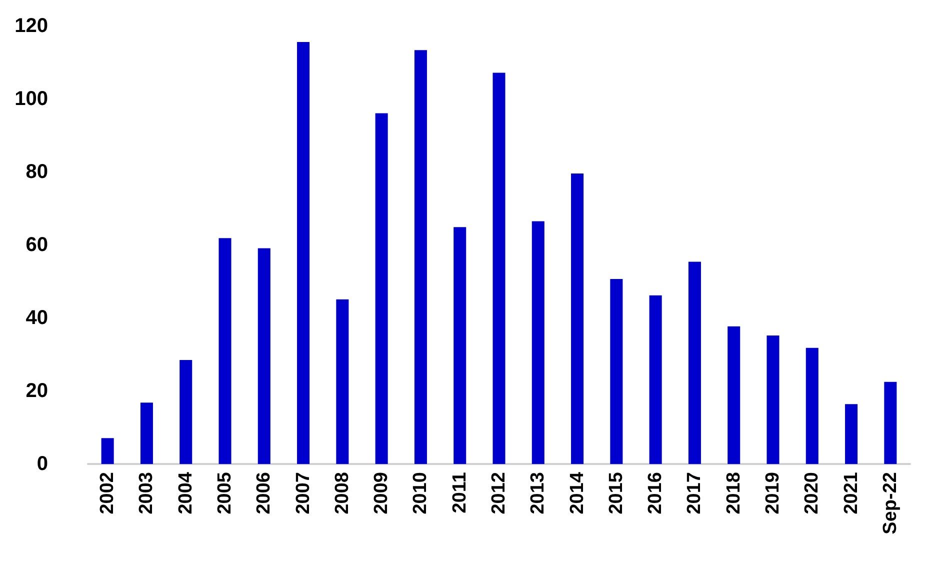 Image resolution: width=936 pixels, height=572 pixels. What do you see at coordinates (655, 493) in the screenshot?
I see `x-tick-label: 2016` at bounding box center [655, 493].